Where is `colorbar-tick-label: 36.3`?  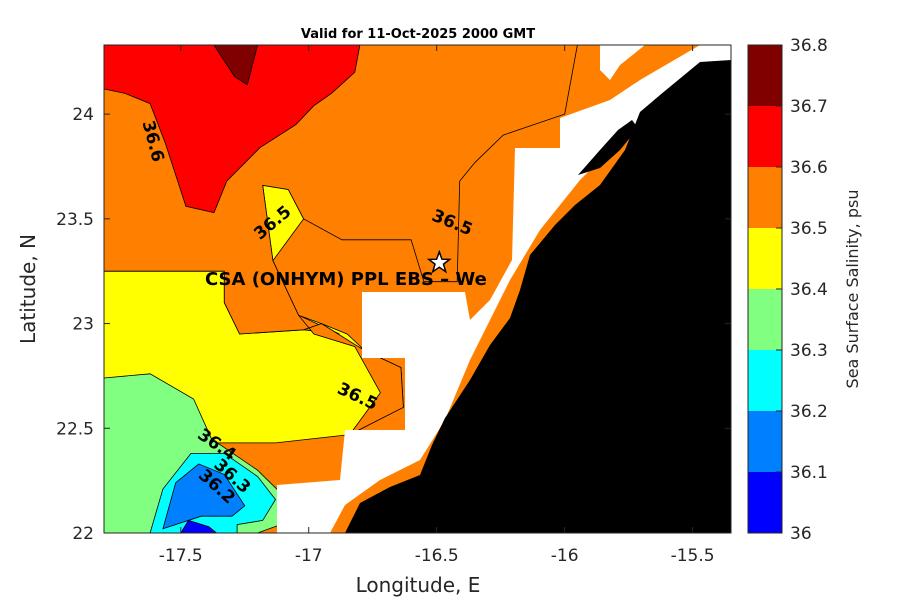
colorbar-tick-label: 36.3 is located at coordinates (809, 351).